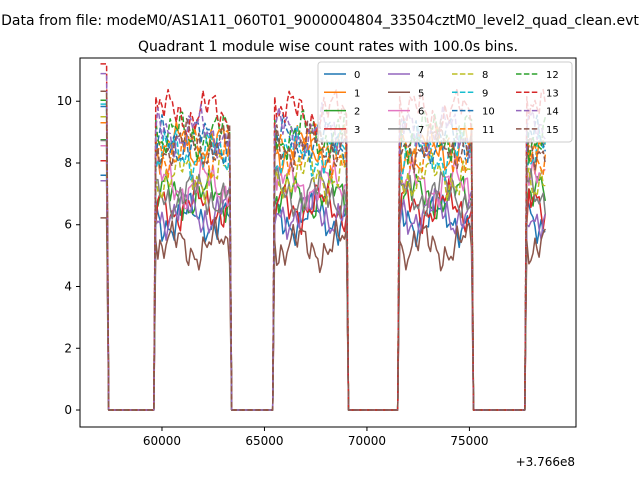 The height and width of the screenshot is (480, 640). What do you see at coordinates (316, 437) in the screenshot?
I see `x-axis: 60000 65000 70000 75000` at bounding box center [316, 437].